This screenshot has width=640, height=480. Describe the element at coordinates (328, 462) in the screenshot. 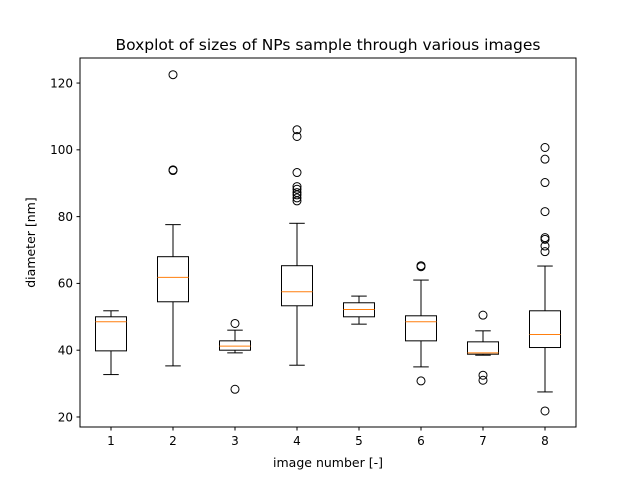

I see `x-axis-label: image number [-]` at that location.